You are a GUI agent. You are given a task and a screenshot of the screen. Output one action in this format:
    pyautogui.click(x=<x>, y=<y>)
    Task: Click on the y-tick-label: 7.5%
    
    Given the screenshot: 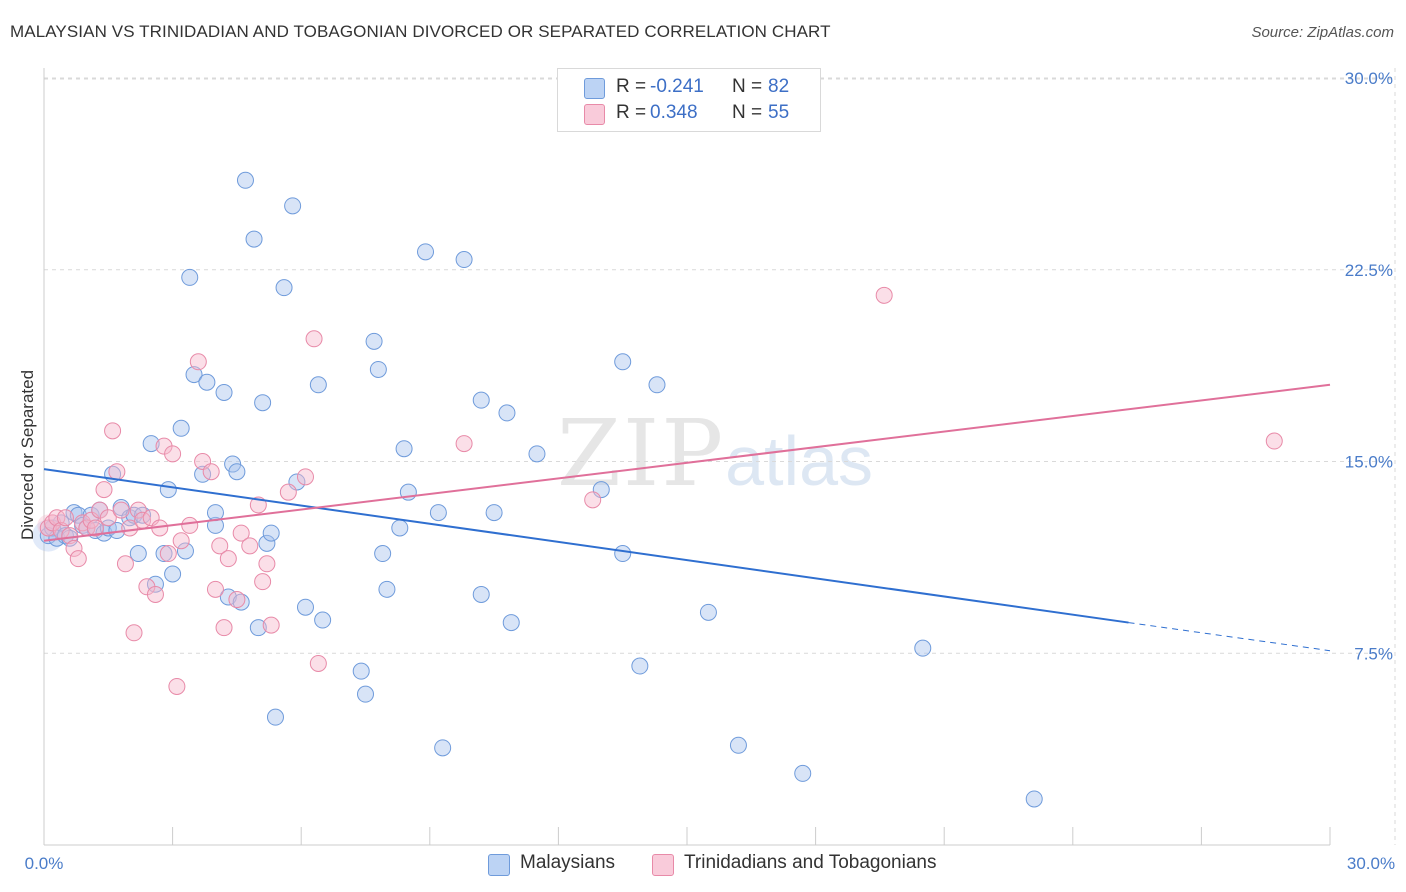 What is the action you would take?
    pyautogui.click(x=1373, y=653)
    